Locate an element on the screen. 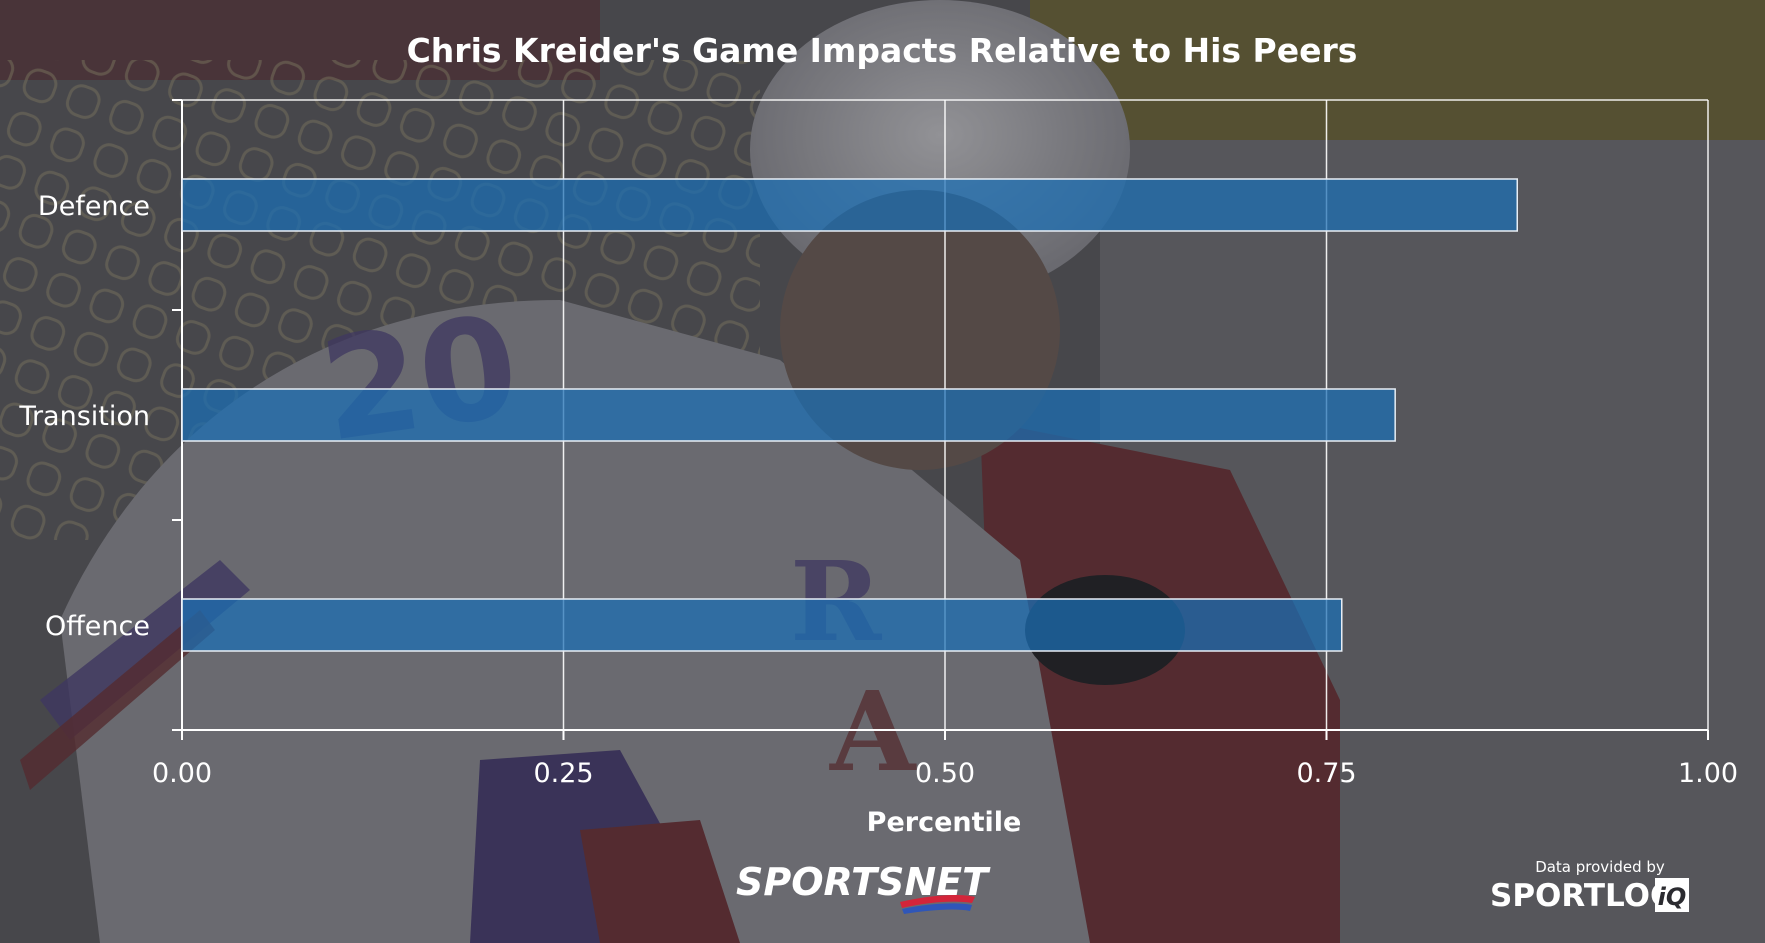 The height and width of the screenshot is (943, 1765). x-tick-label: 0.25 is located at coordinates (563, 773).